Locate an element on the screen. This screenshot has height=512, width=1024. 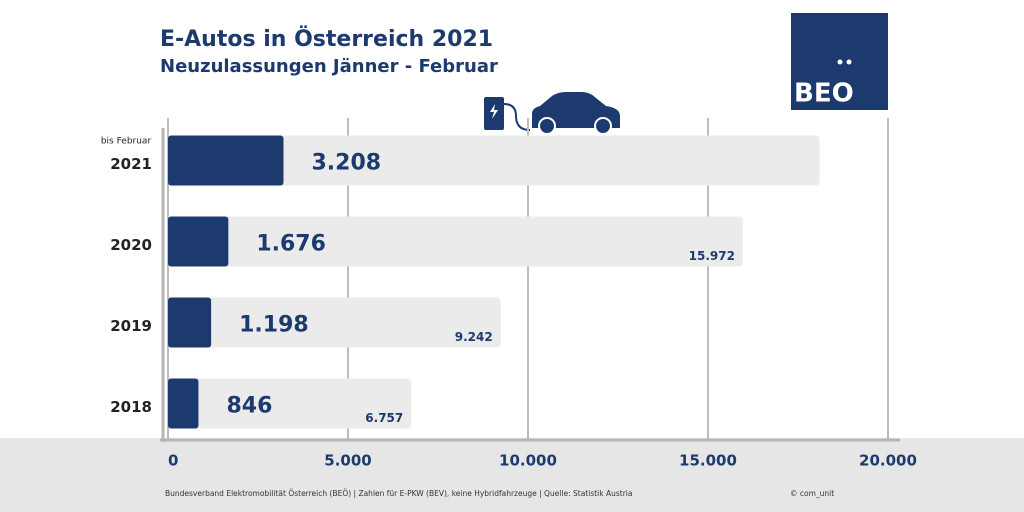
x-tick-label: 20.000 is located at coordinates (888, 461).